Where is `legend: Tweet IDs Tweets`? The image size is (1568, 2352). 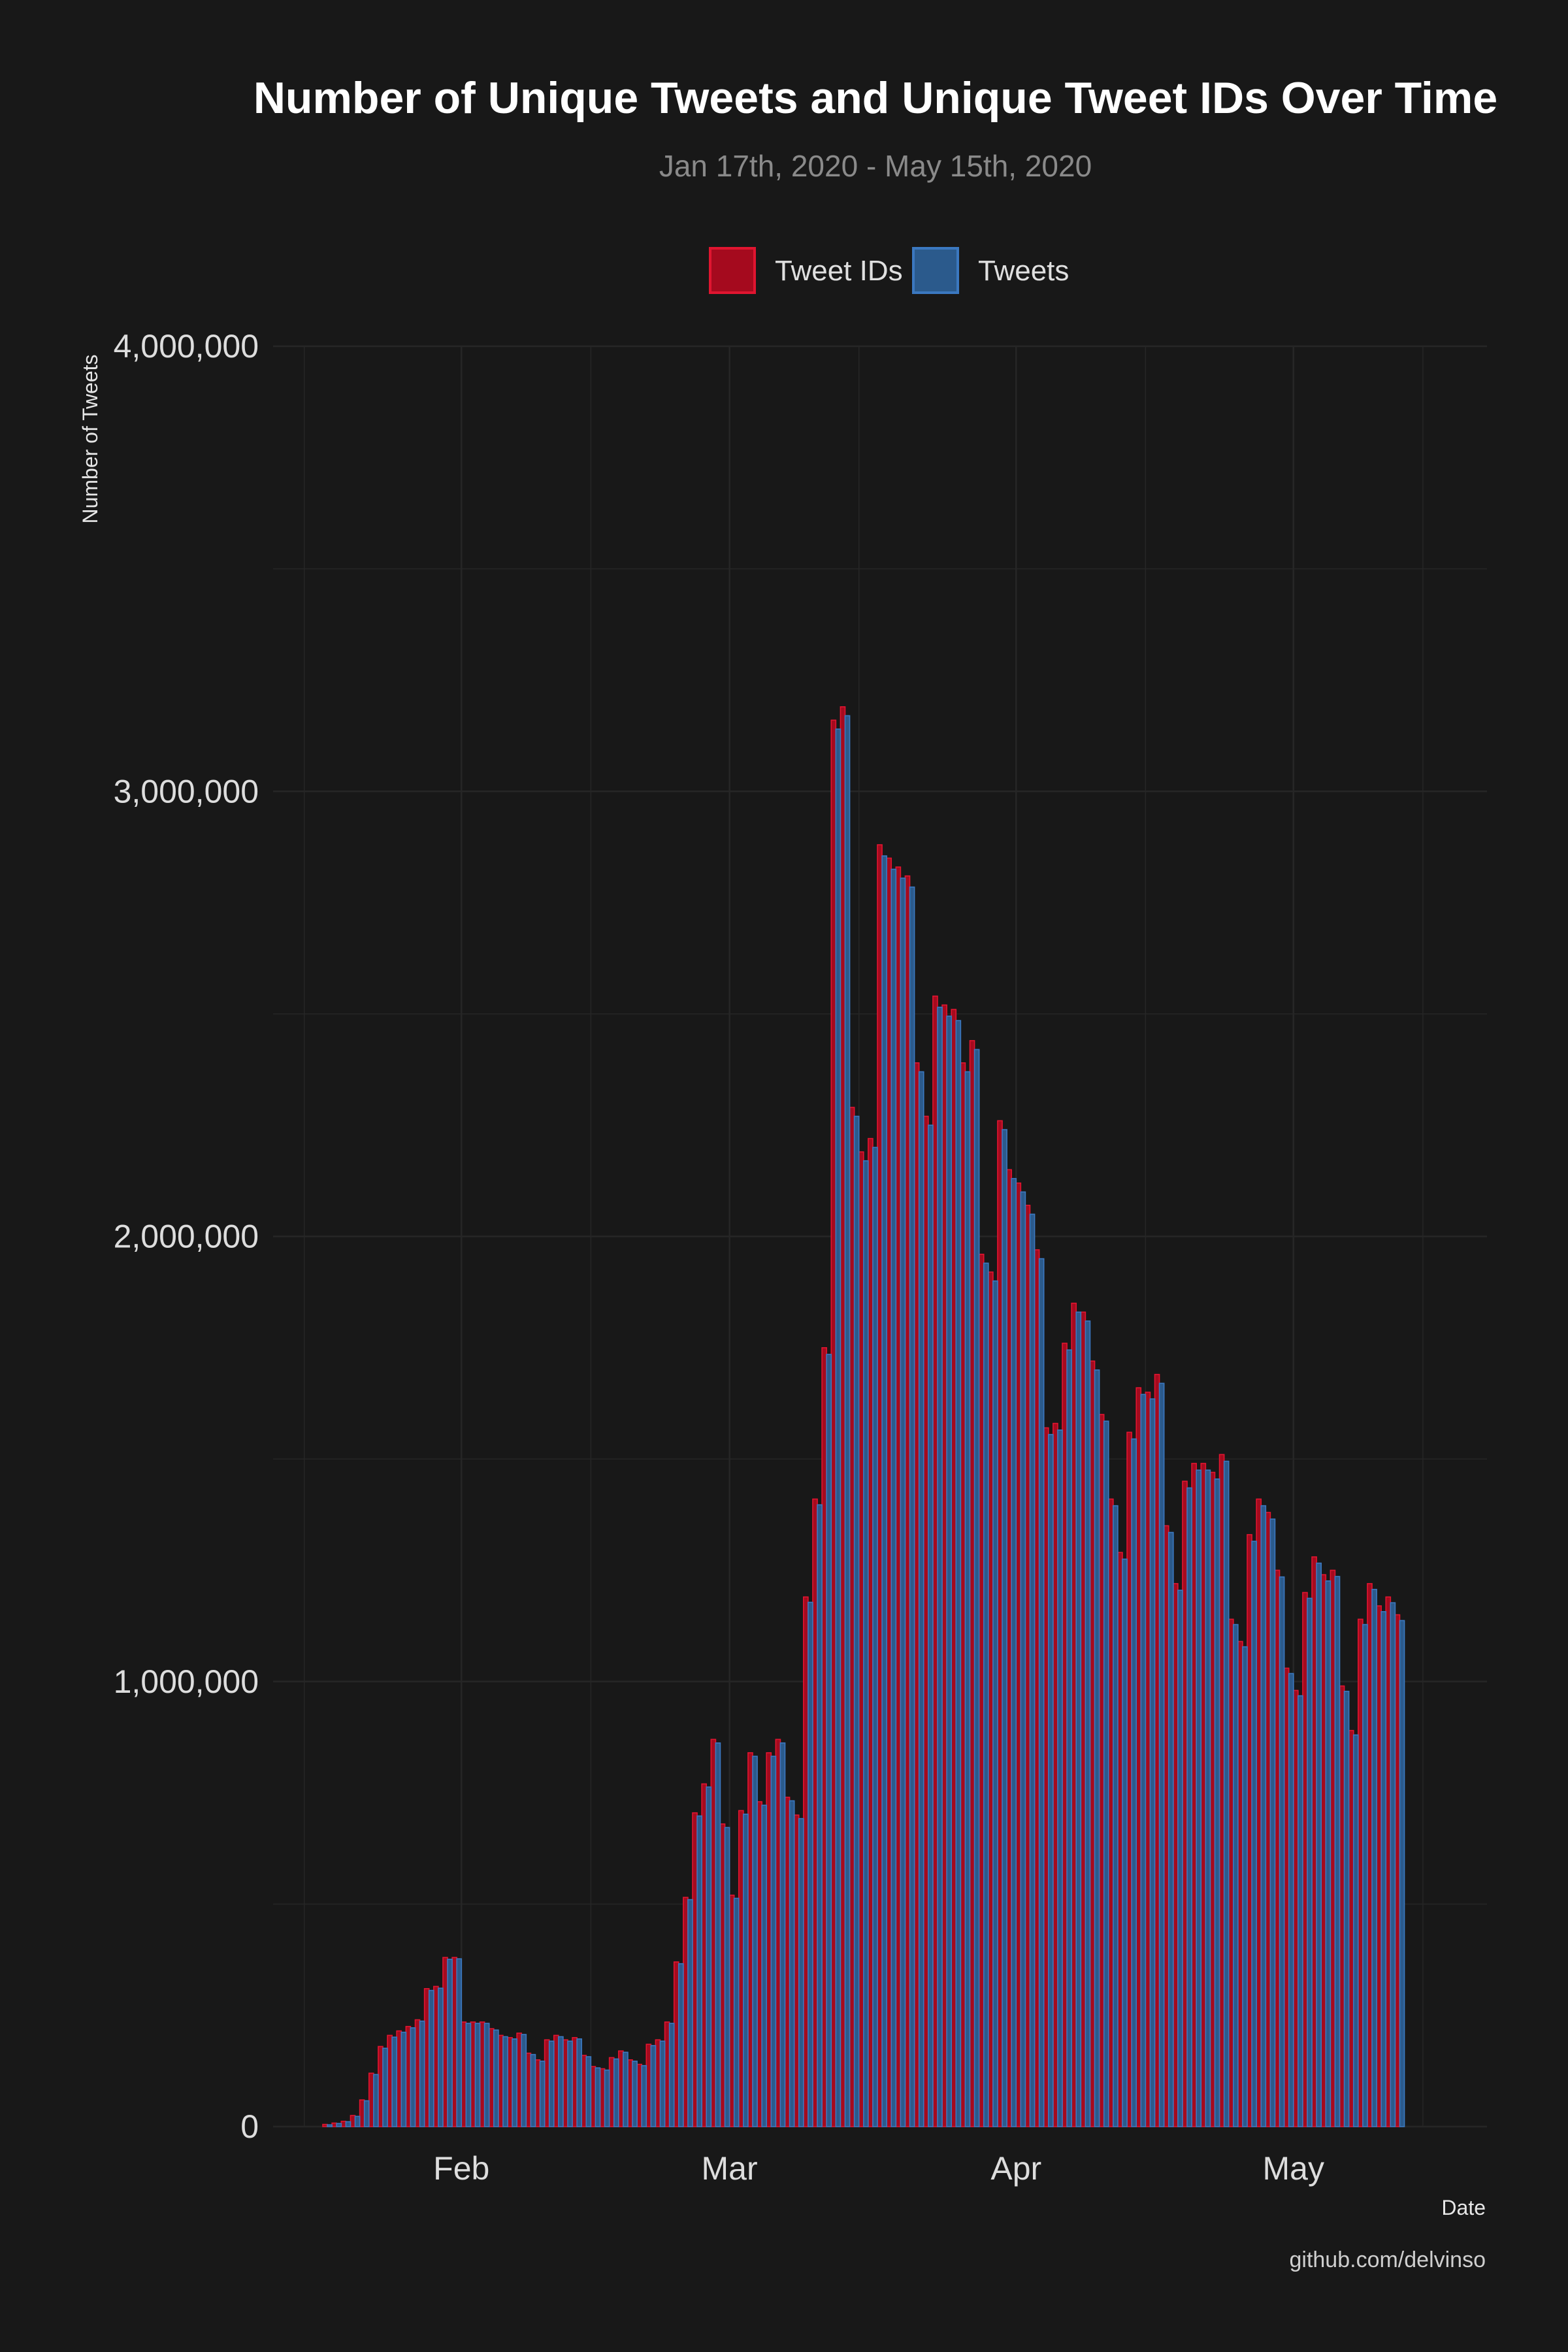
legend: Tweet IDs Tweets is located at coordinates (889, 270).